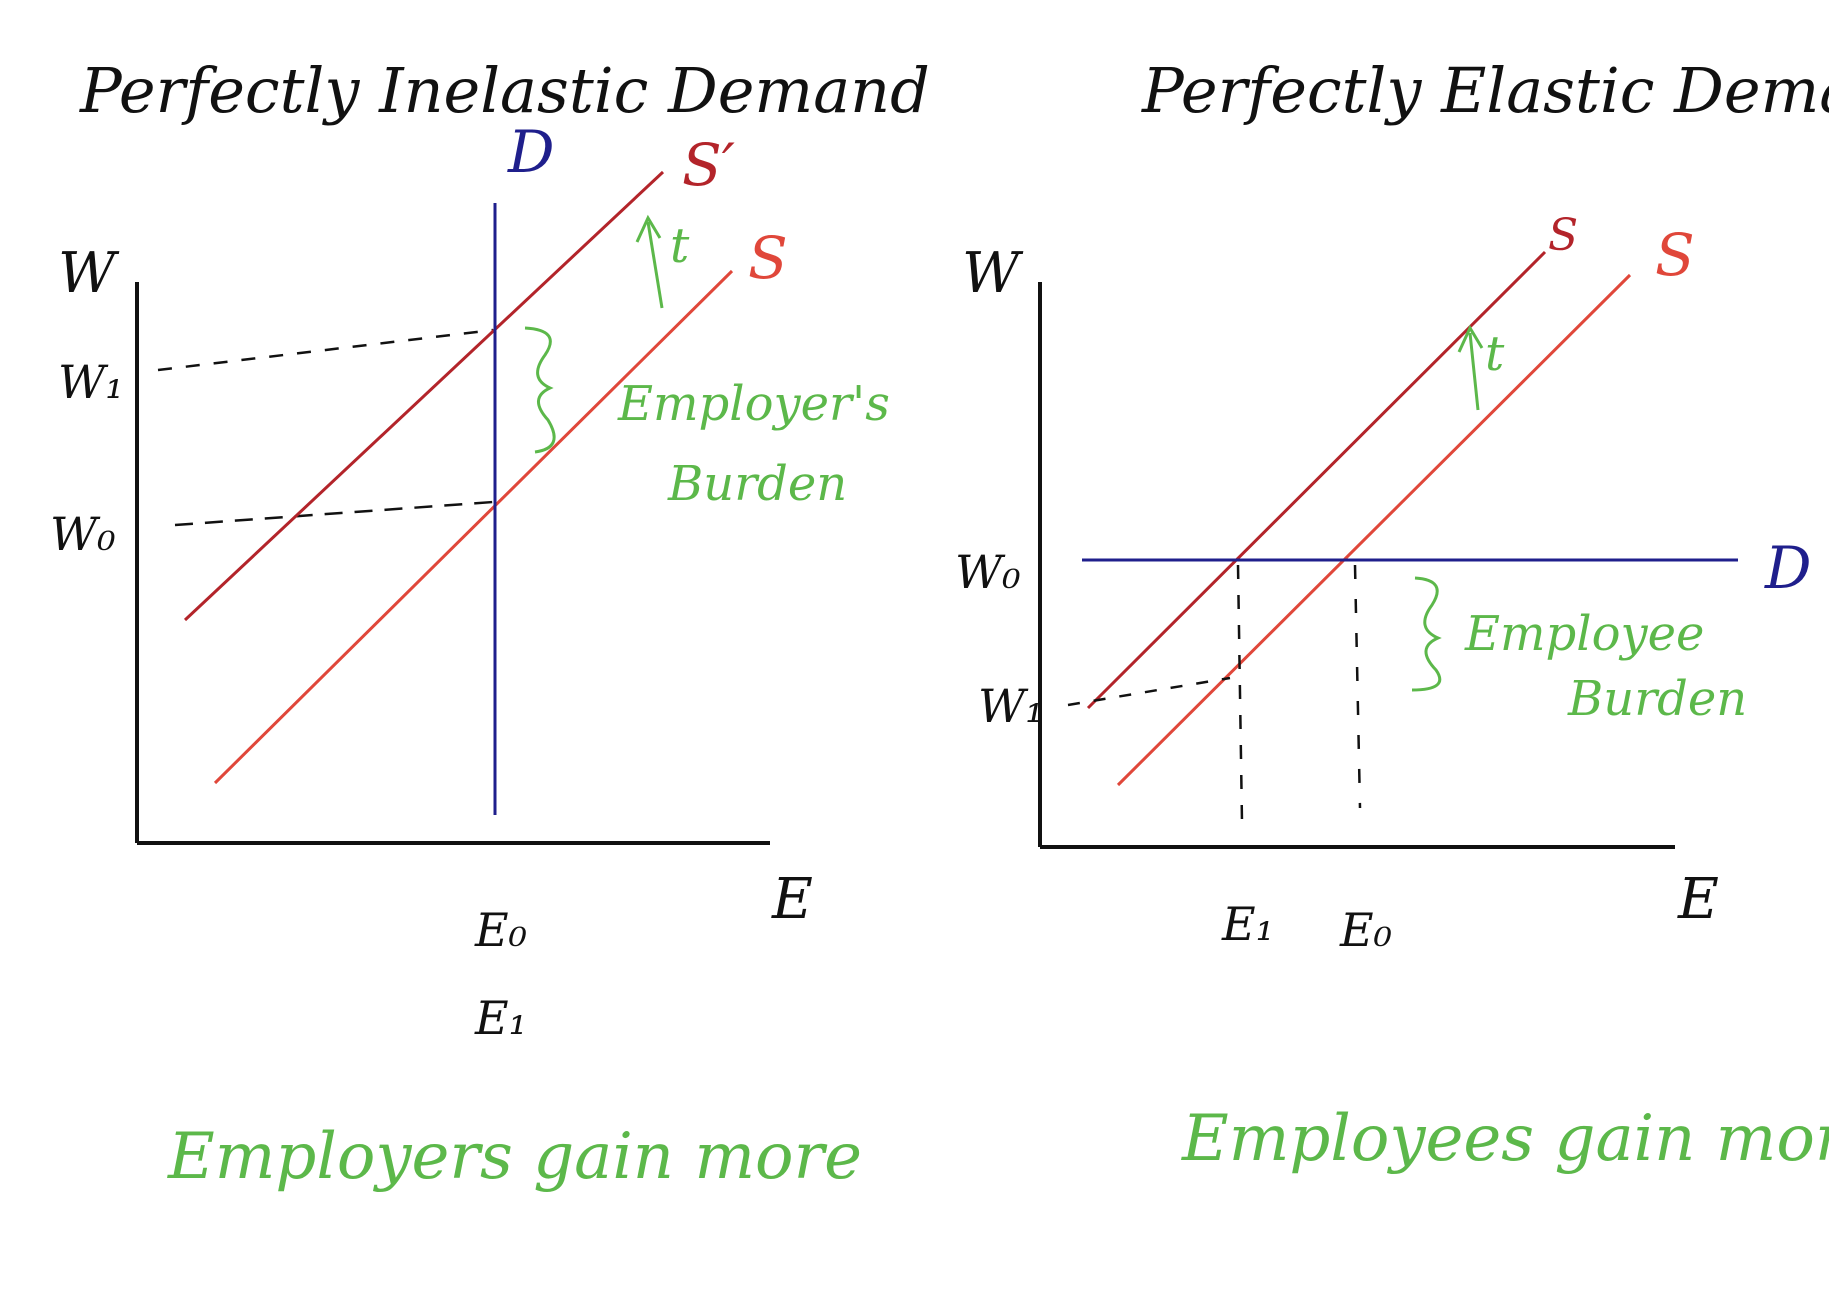  Describe the element at coordinates (1357, 686) in the screenshot. I see `right-e0-guide` at that location.